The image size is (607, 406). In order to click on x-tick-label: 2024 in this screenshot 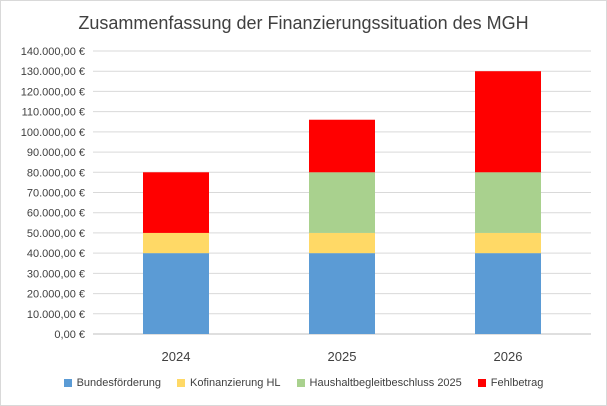, I will do `click(176, 356)`.